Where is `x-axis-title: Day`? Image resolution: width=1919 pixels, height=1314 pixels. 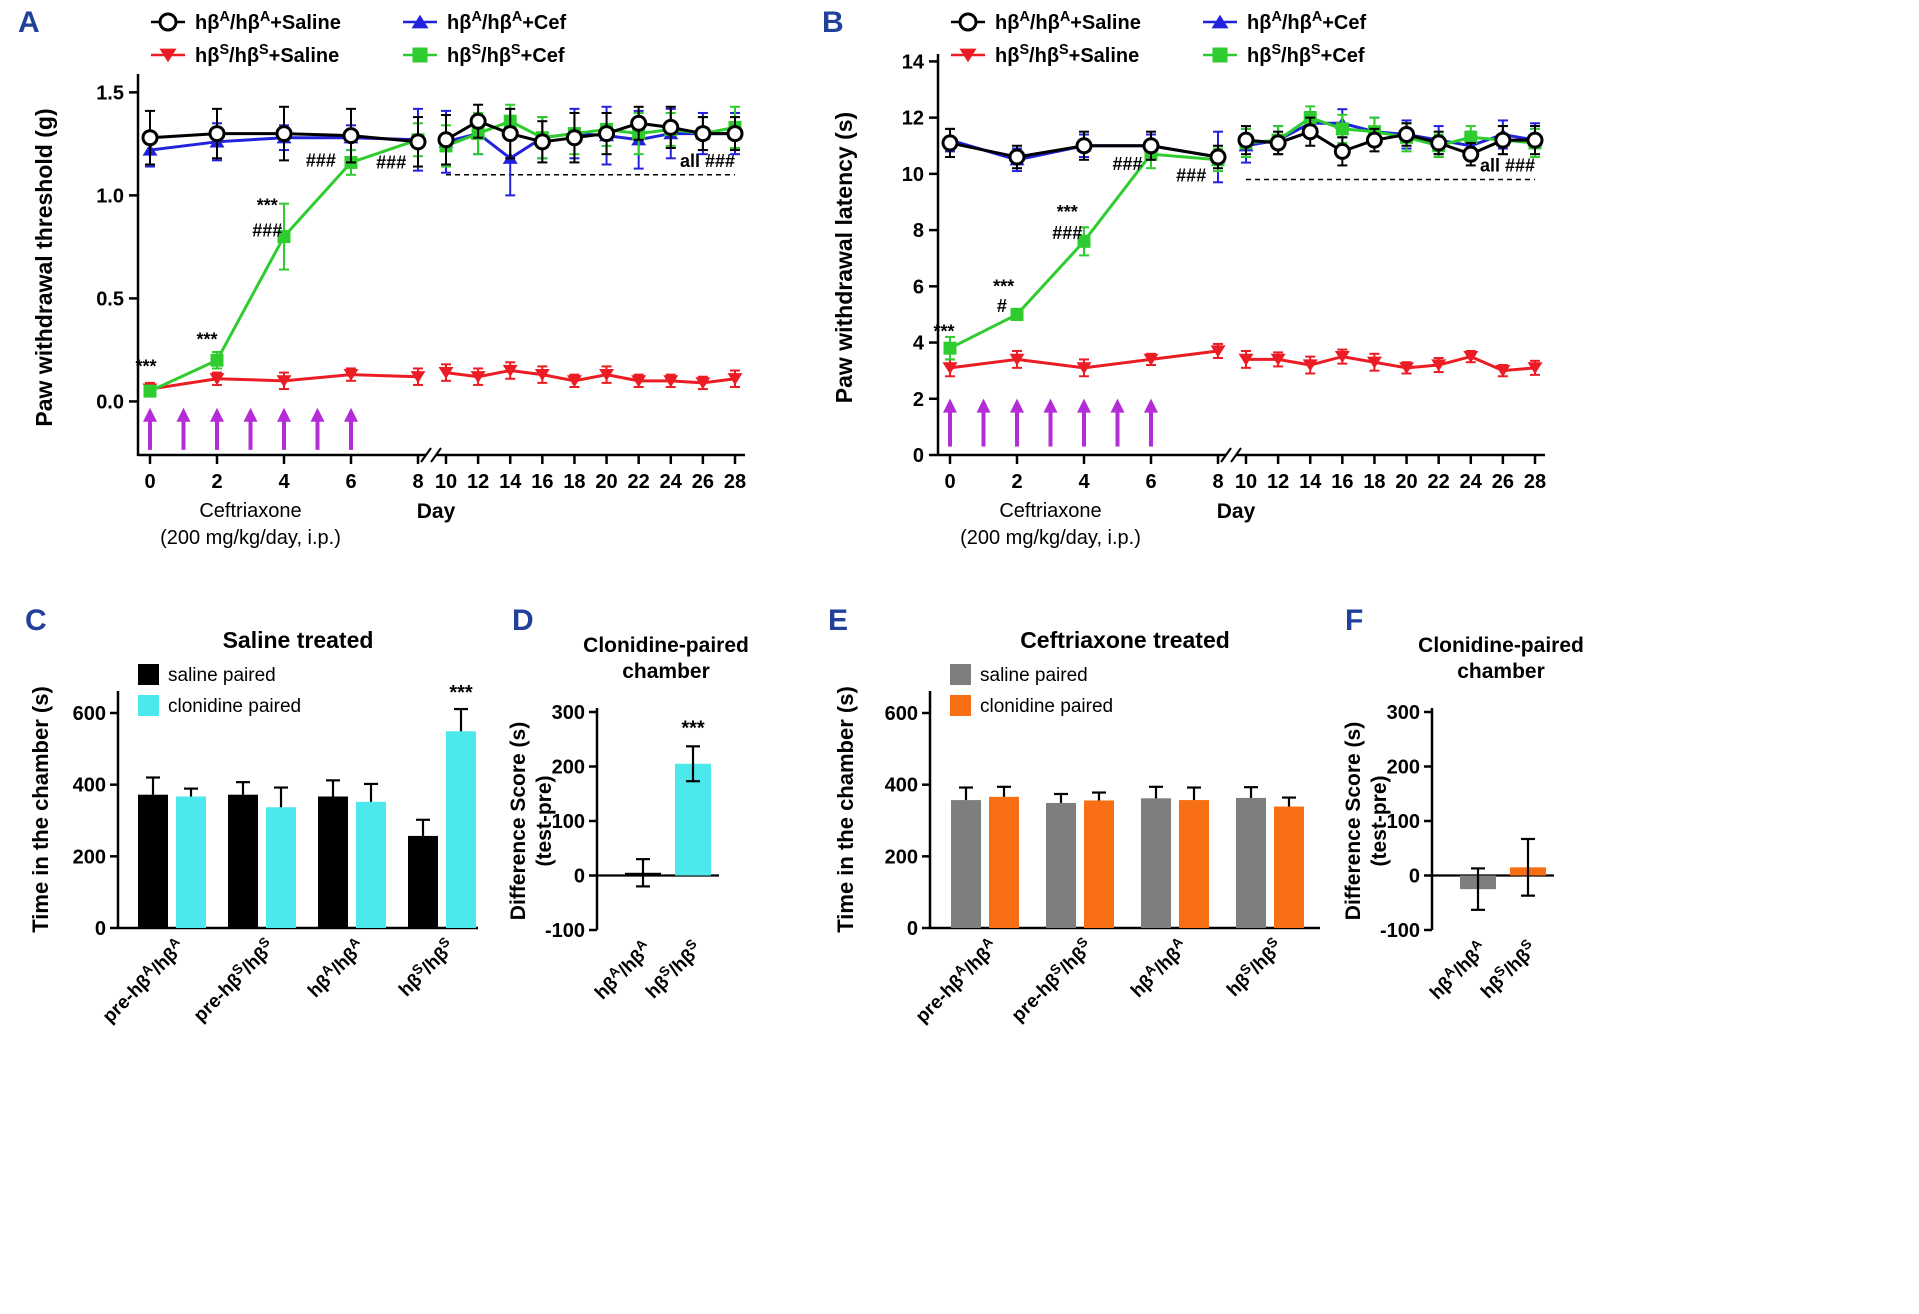
x-axis-title: Day is located at coordinates (1236, 511).